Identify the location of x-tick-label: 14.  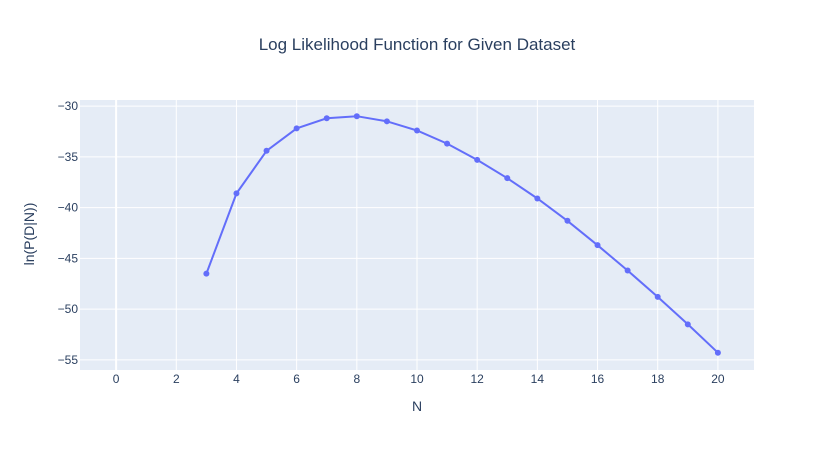
(538, 379).